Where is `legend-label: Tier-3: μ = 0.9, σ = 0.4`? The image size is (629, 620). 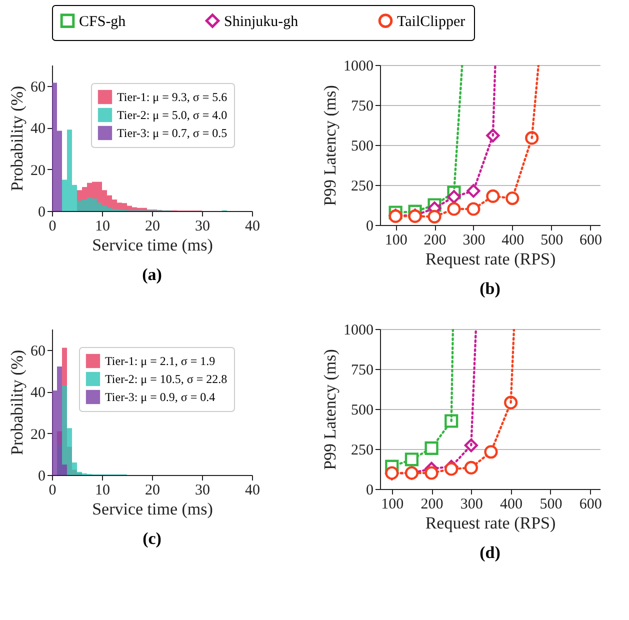 legend-label: Tier-3: μ = 0.9, σ = 0.4 is located at coordinates (160, 397).